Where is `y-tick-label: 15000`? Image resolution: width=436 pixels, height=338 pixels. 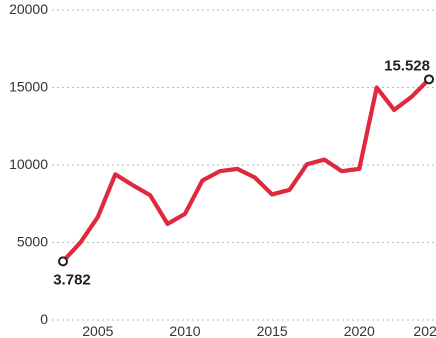
y-tick-label: 15000 is located at coordinates (28, 87).